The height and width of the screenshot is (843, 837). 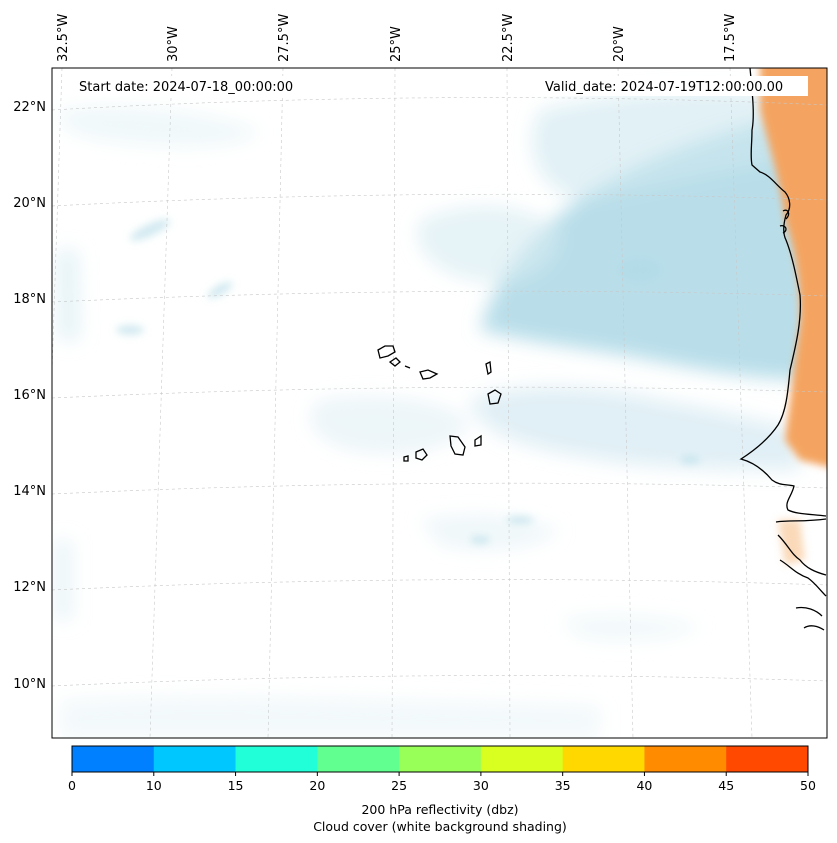 I want to click on lon-label: 25°W, so click(x=396, y=44).